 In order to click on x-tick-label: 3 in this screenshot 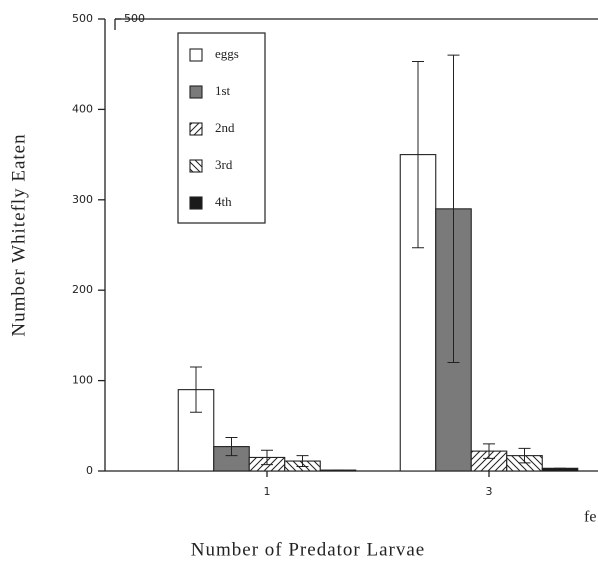, I will do `click(489, 491)`.